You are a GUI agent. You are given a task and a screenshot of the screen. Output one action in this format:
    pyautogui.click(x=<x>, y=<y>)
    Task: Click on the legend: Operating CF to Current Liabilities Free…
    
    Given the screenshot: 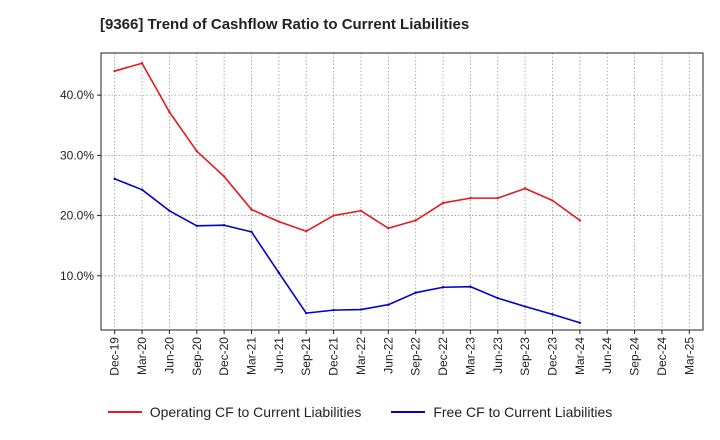 What is the action you would take?
    pyautogui.click(x=360, y=412)
    